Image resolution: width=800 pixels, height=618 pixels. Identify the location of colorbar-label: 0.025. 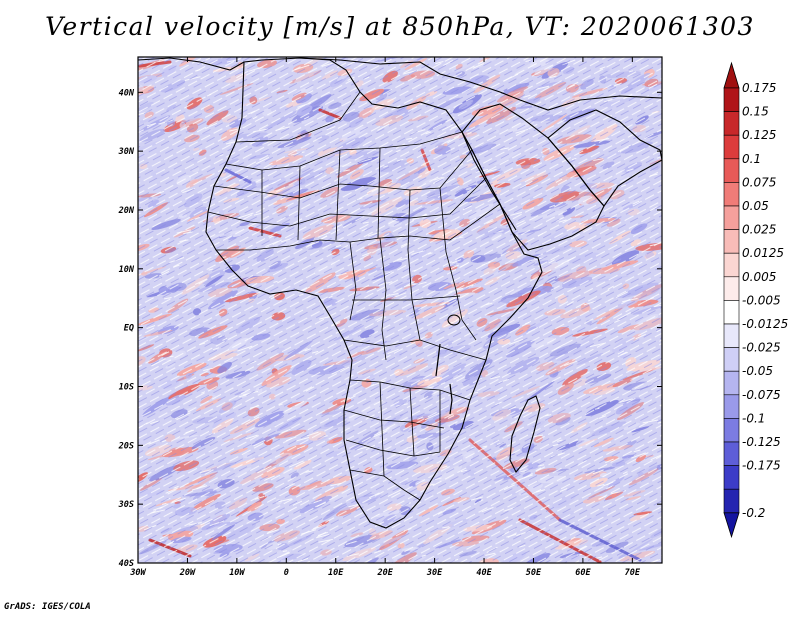
(759, 230).